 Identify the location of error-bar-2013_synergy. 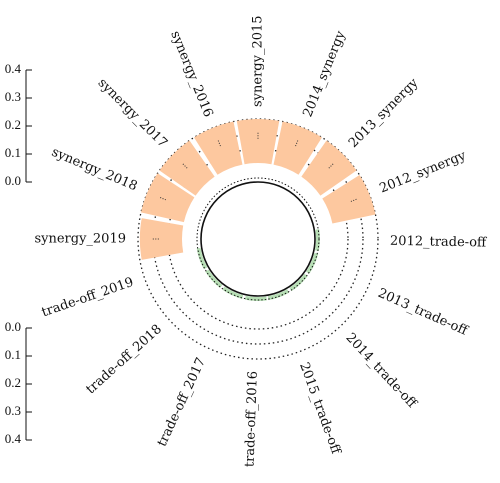
(331, 166).